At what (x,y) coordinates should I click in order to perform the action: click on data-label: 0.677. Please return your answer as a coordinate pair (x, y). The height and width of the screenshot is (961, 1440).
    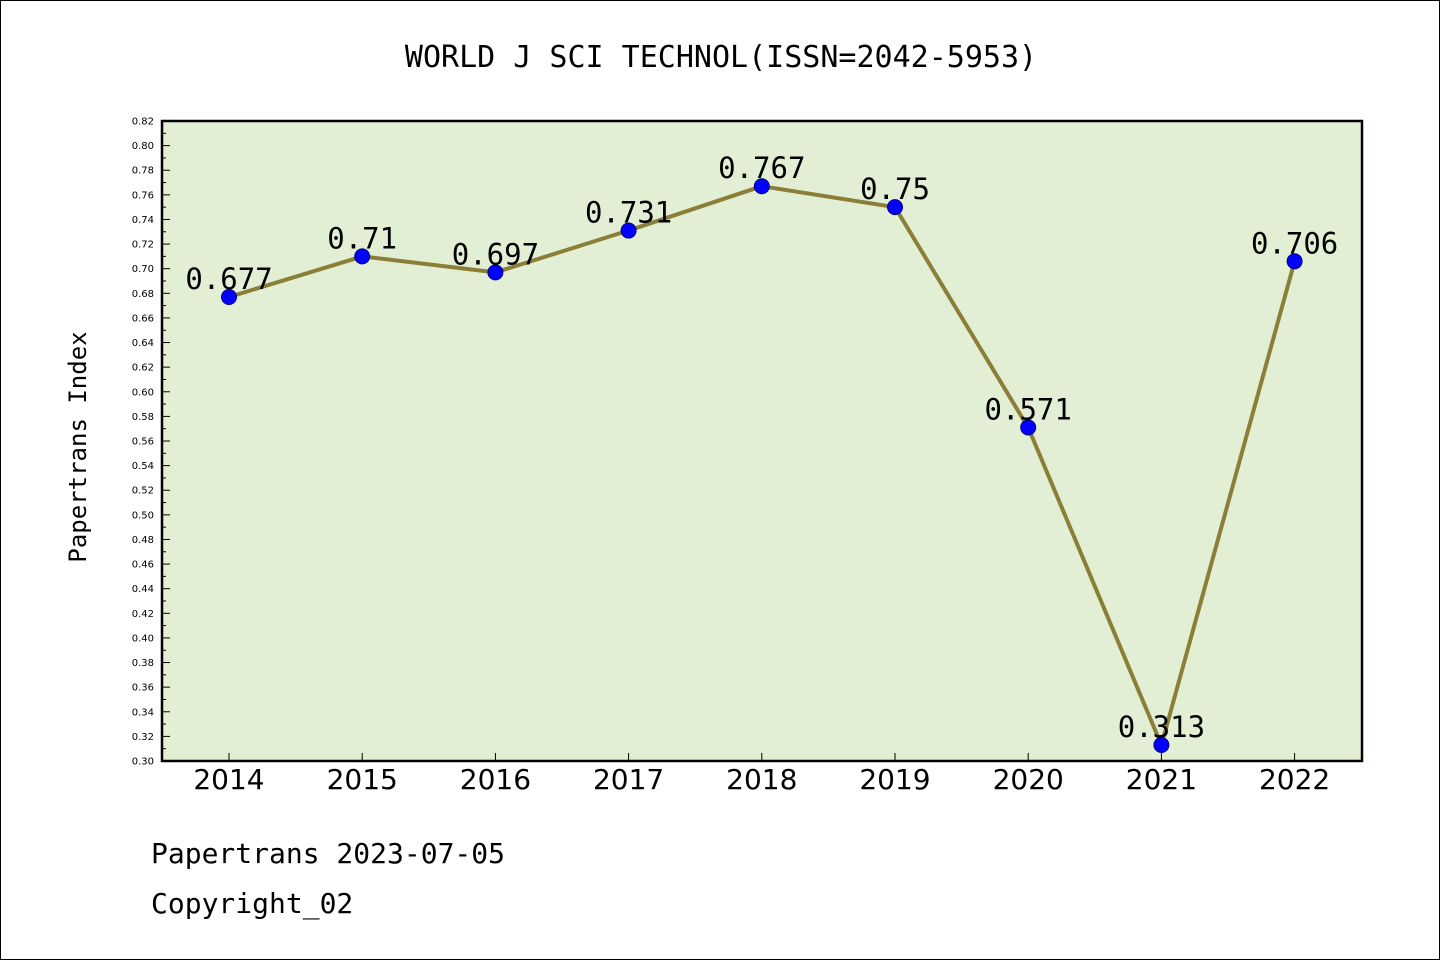
    Looking at the image, I should click on (228, 279).